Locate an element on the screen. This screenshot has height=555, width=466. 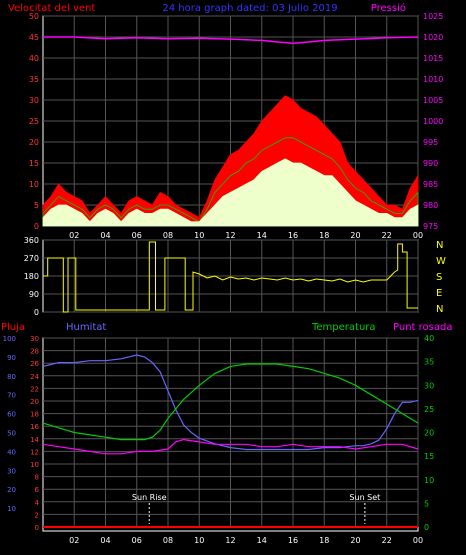
climate-x-tick-label: 22 is located at coordinates (387, 540).